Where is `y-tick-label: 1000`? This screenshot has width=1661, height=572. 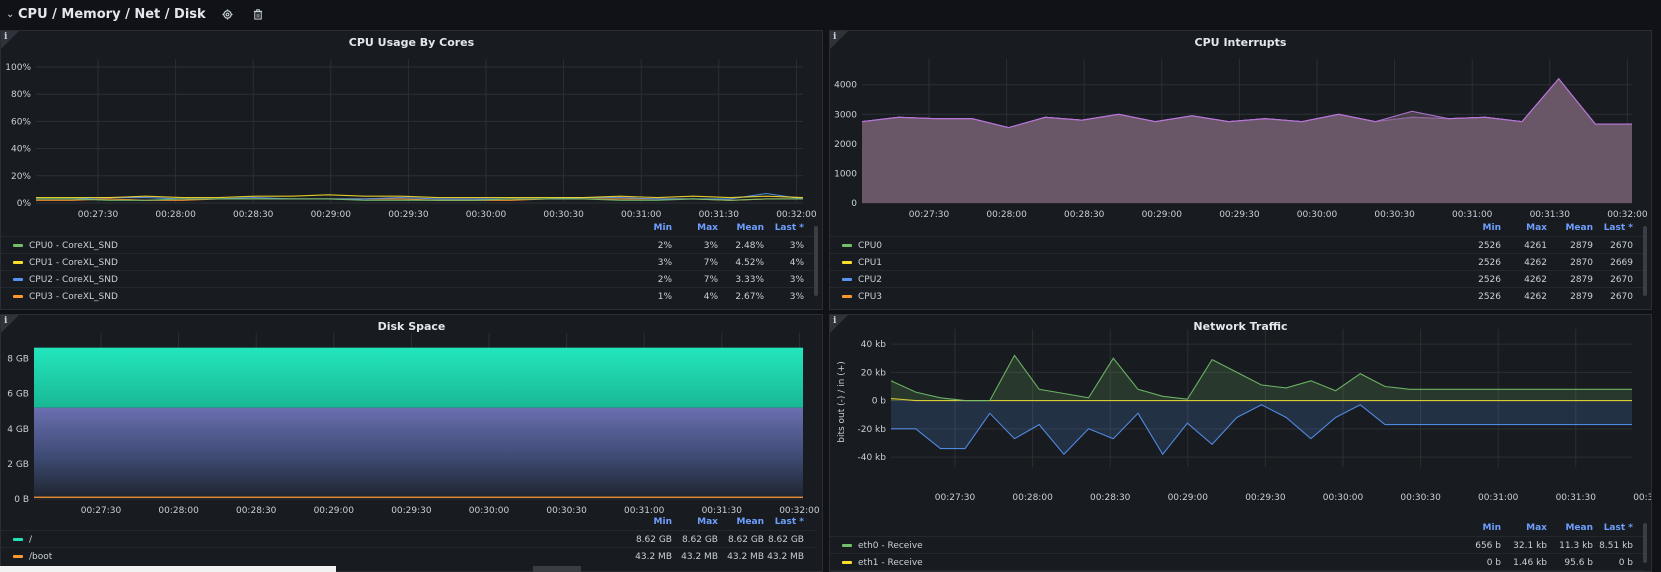
y-tick-label: 1000 is located at coordinates (845, 174).